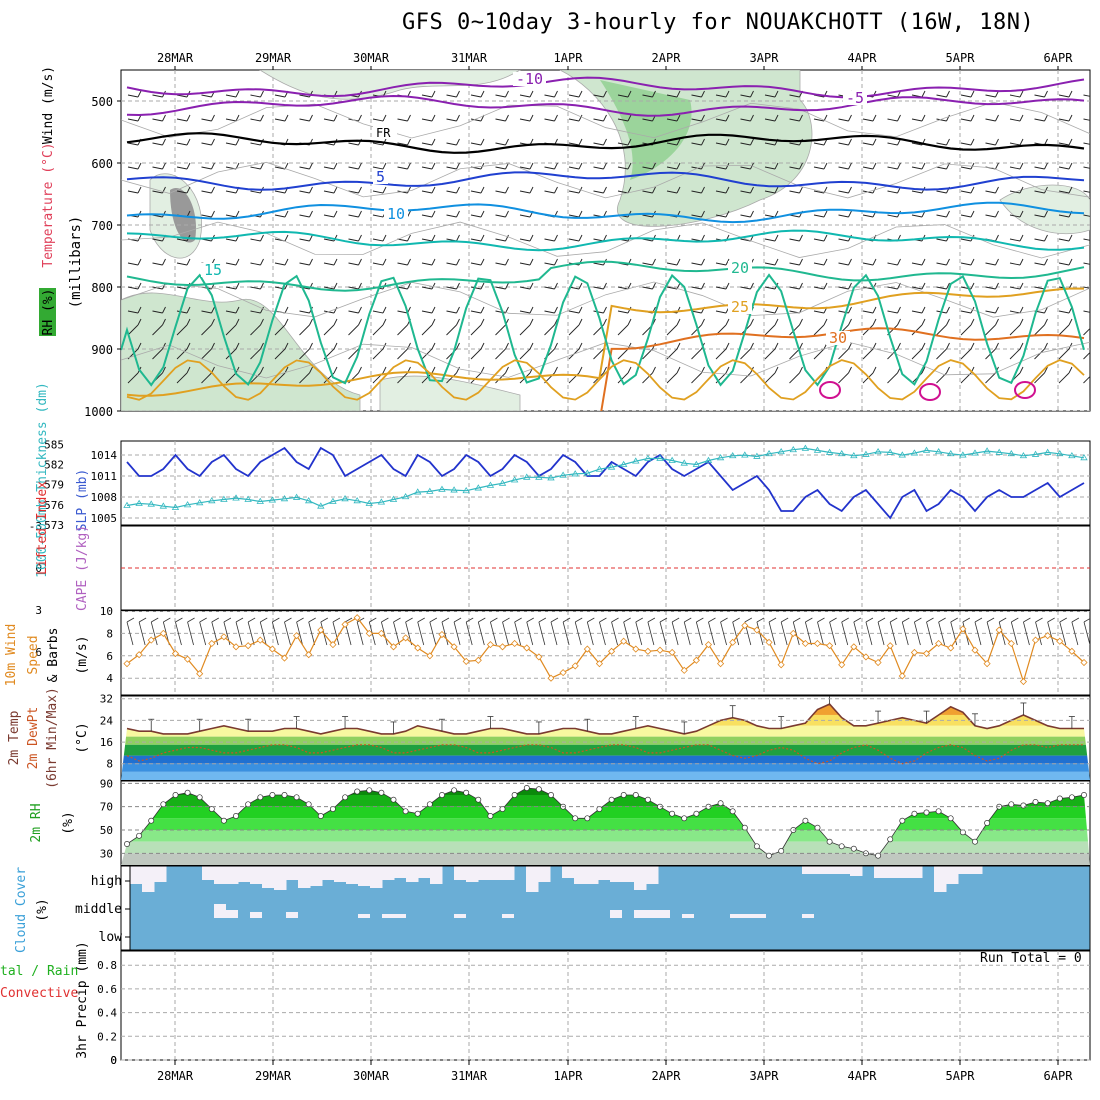 The image size is (1100, 1100). I want to click on label-millibars: (millibars), so click(76, 262).